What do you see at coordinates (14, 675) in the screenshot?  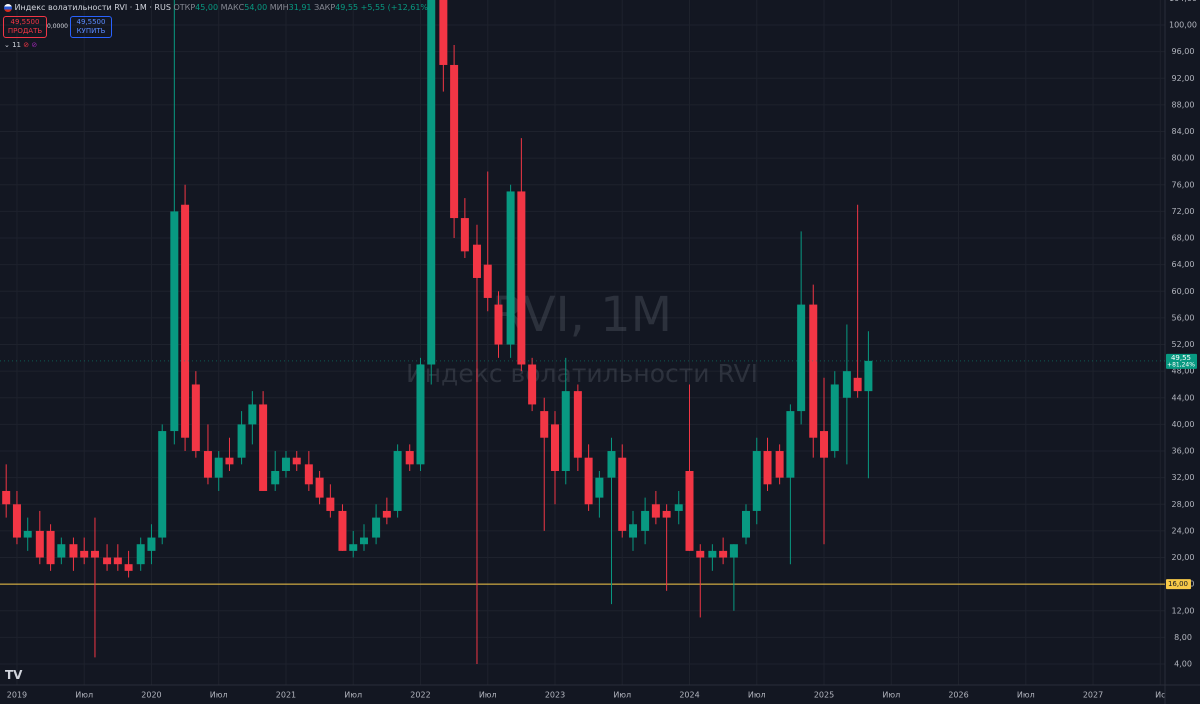 I see `logo: TV` at bounding box center [14, 675].